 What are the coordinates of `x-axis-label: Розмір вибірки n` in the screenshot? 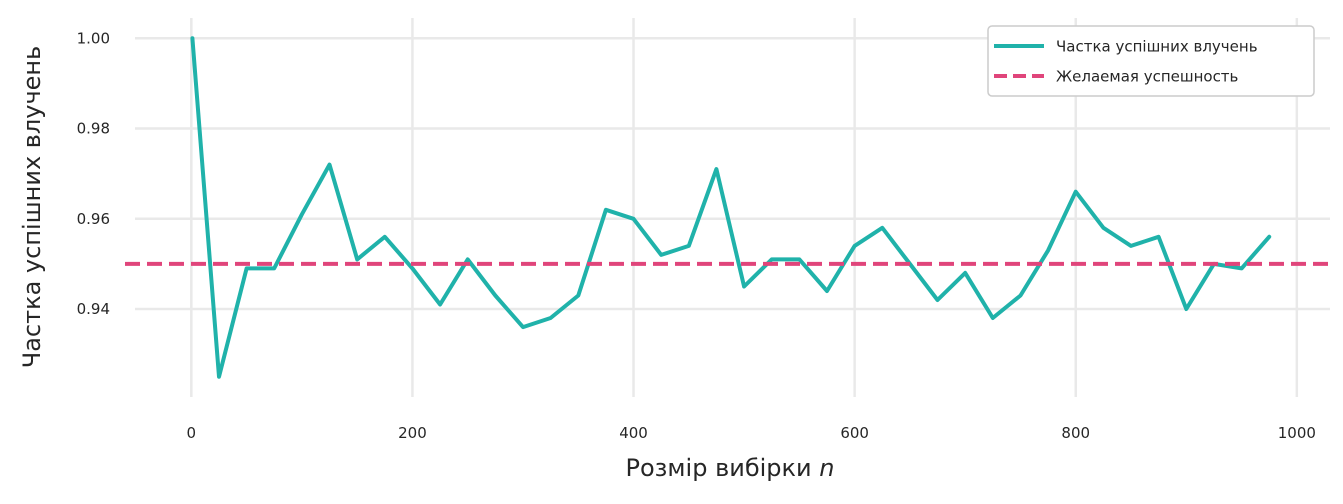 It's located at (730, 468).